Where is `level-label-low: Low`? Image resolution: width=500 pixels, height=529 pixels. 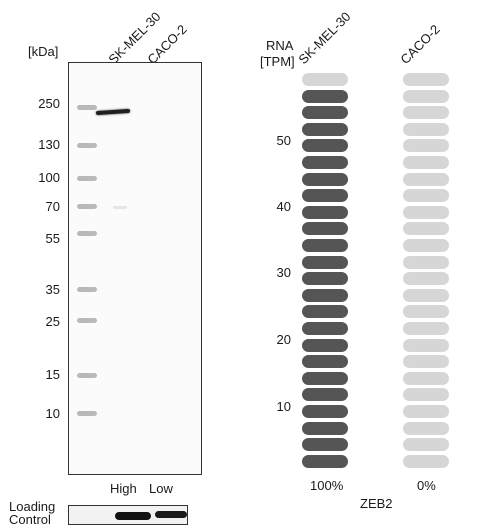 level-label-low: Low is located at coordinates (161, 488).